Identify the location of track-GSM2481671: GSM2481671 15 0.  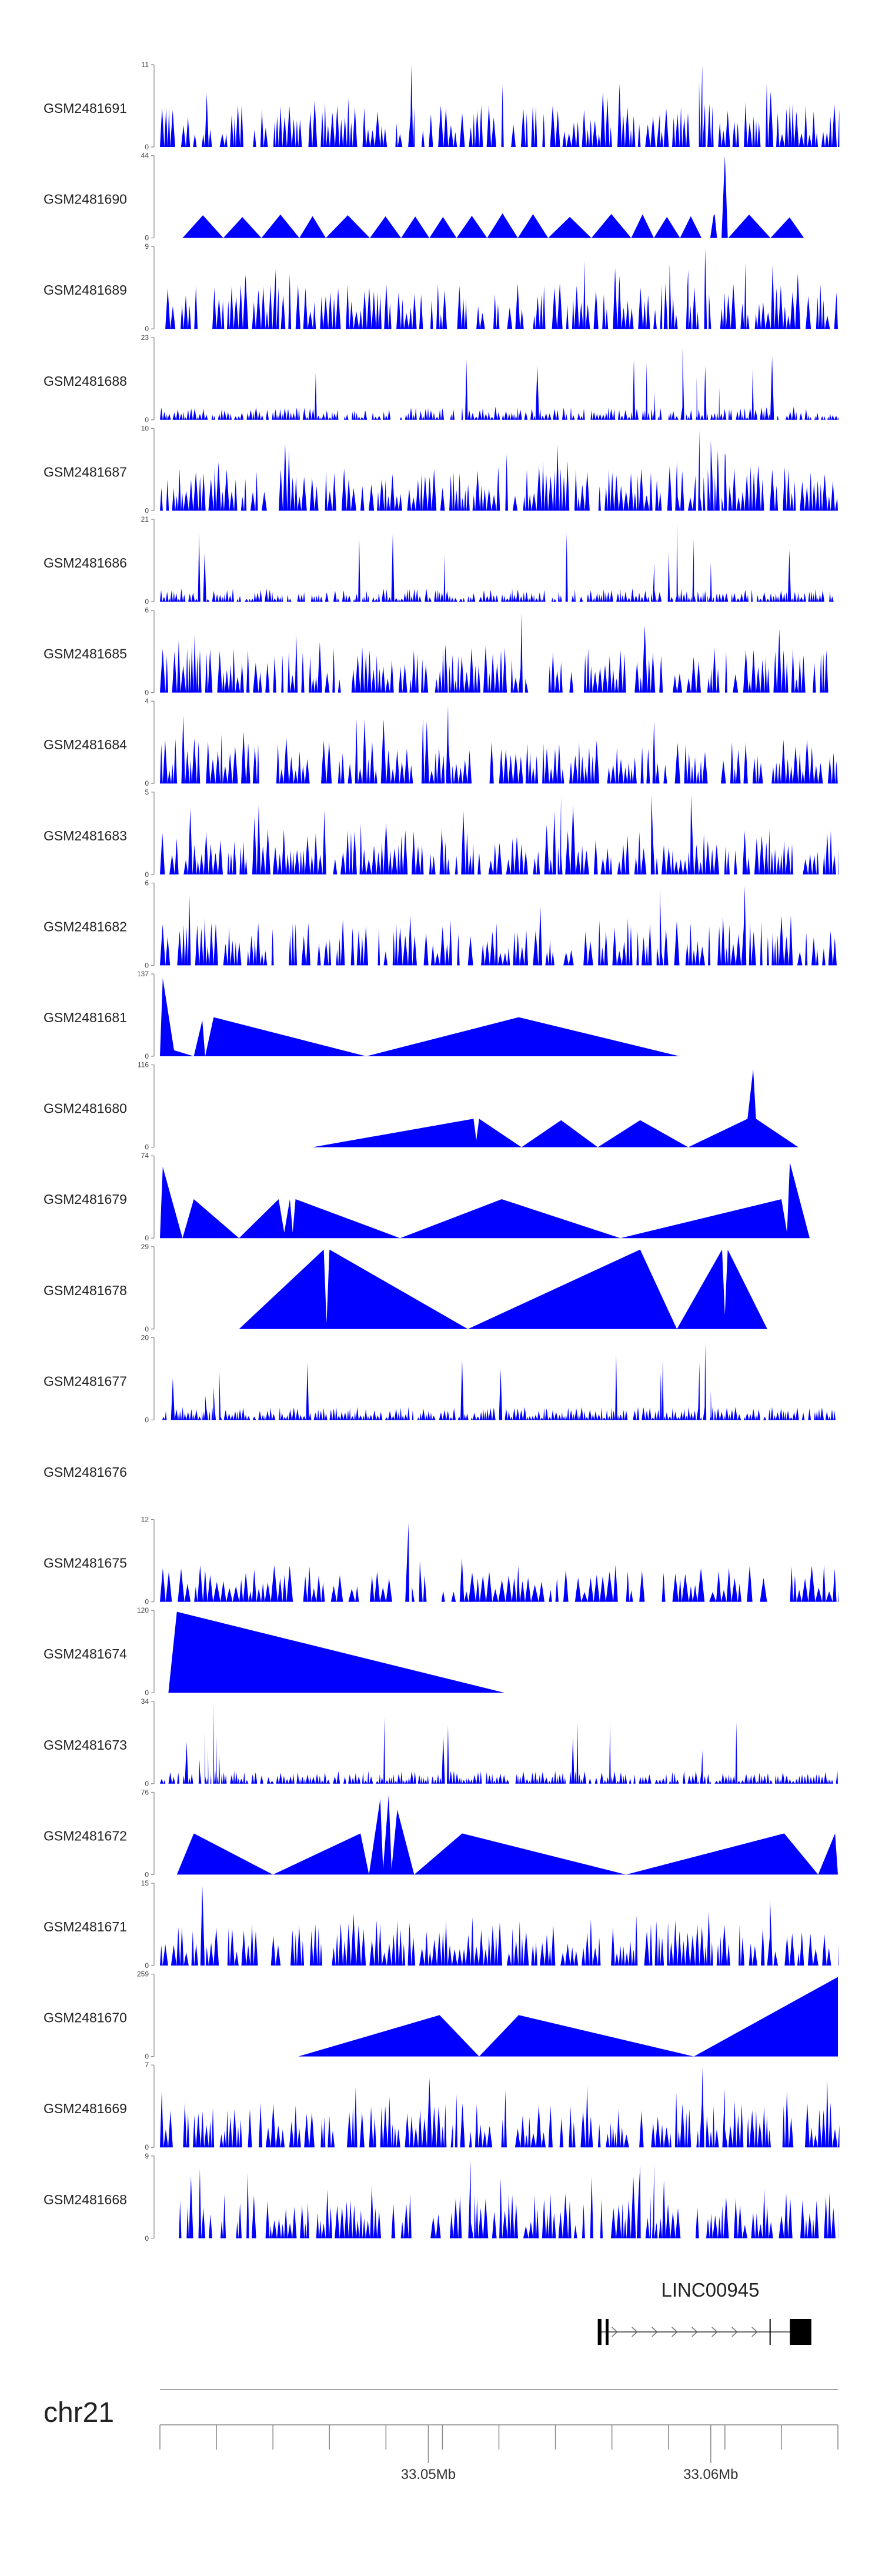
(441, 1924).